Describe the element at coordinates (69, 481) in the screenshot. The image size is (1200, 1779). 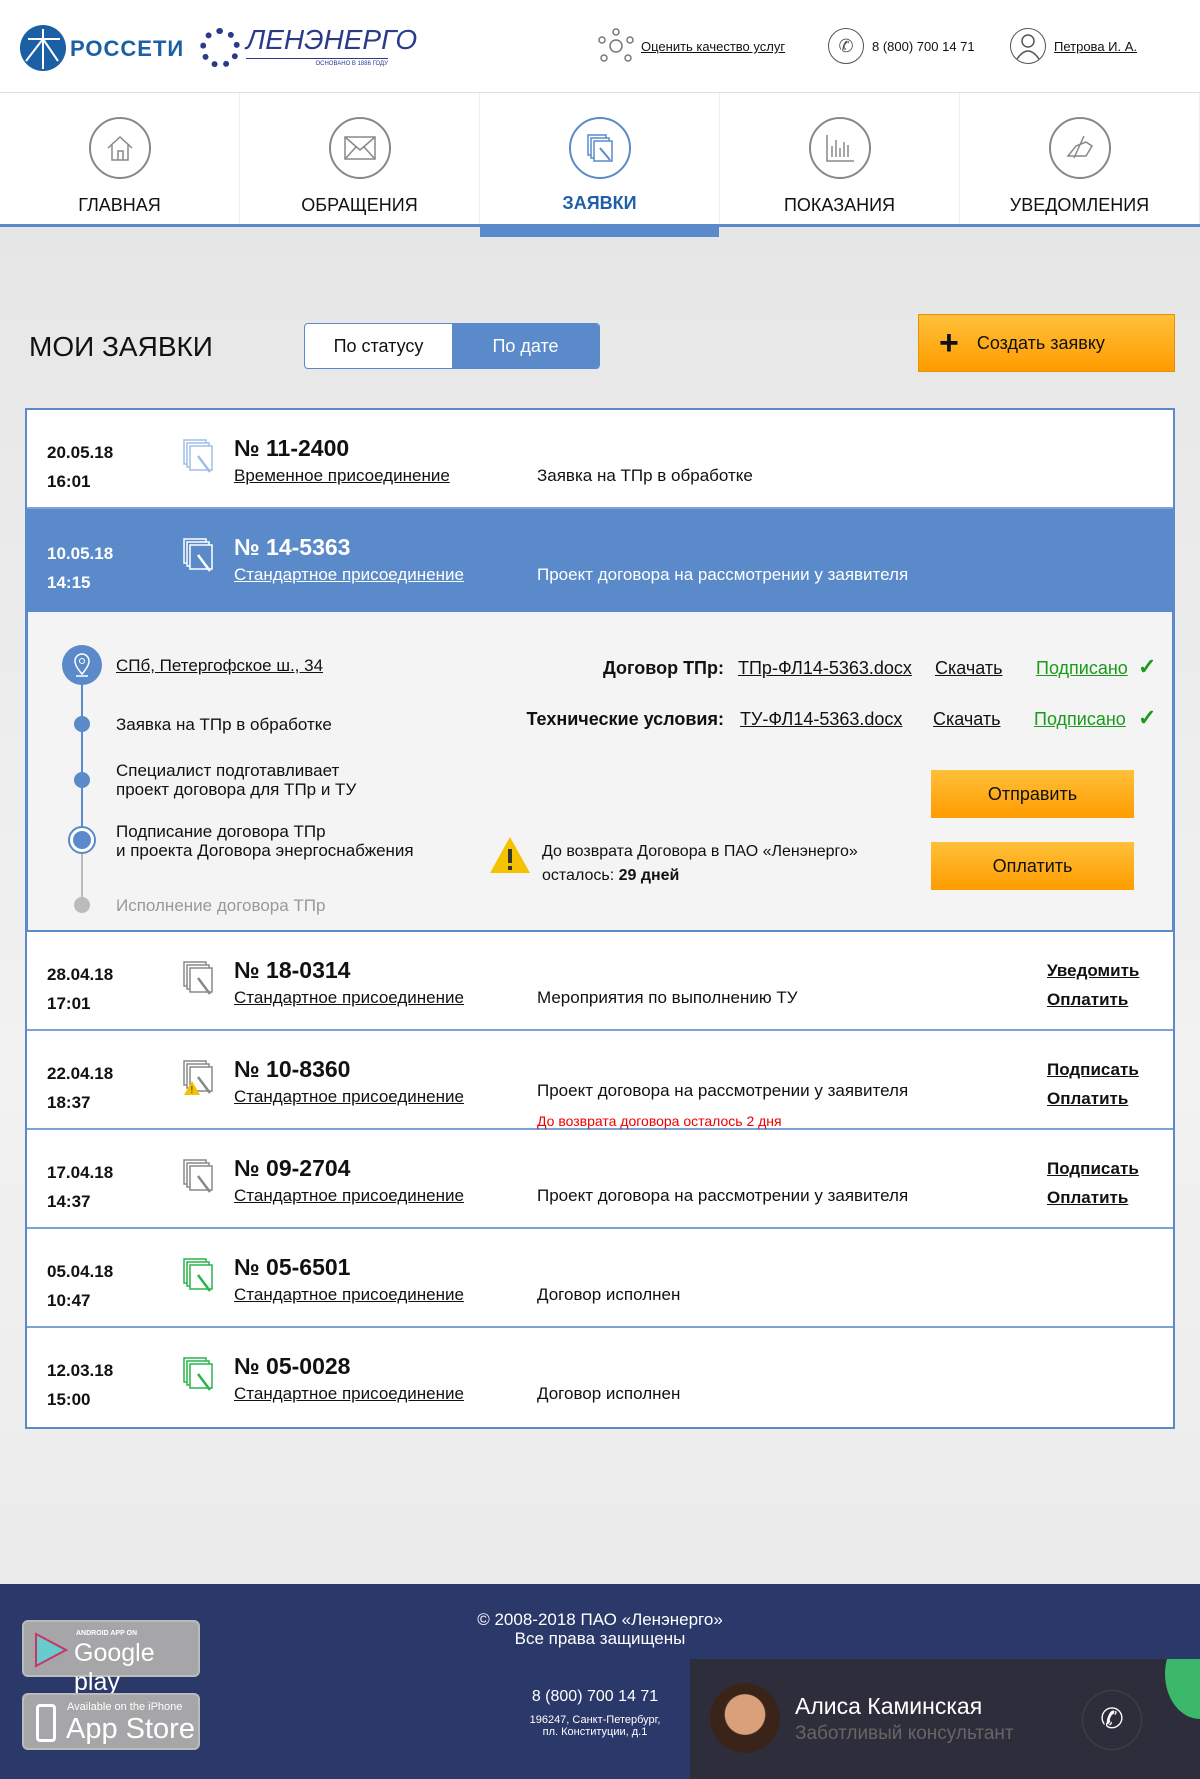
I see `request-time: 16:01` at that location.